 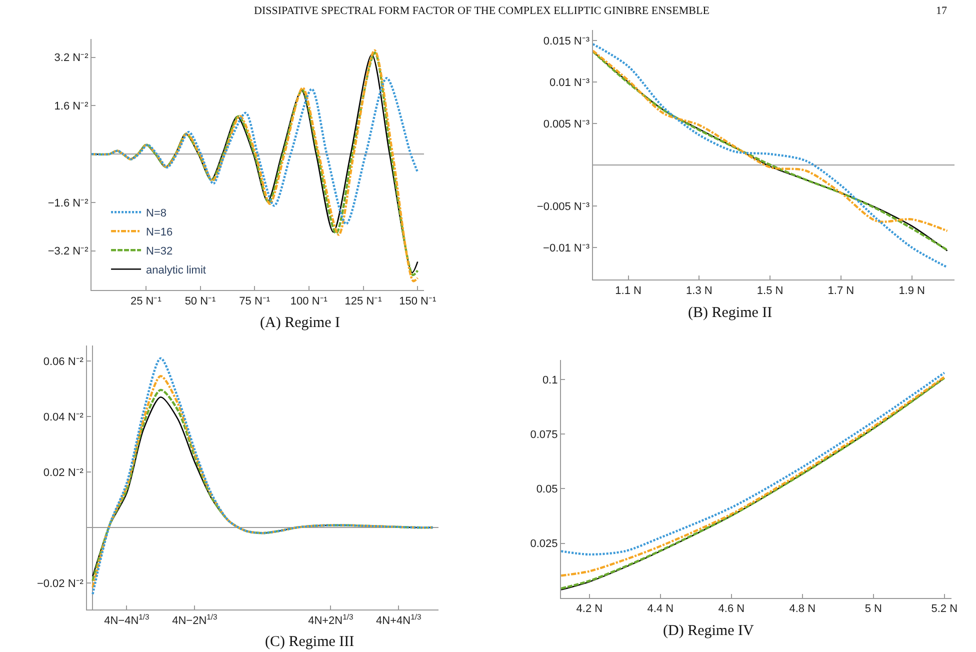 I want to click on y-tick-label: −0.02 N⁻², so click(x=60, y=584).